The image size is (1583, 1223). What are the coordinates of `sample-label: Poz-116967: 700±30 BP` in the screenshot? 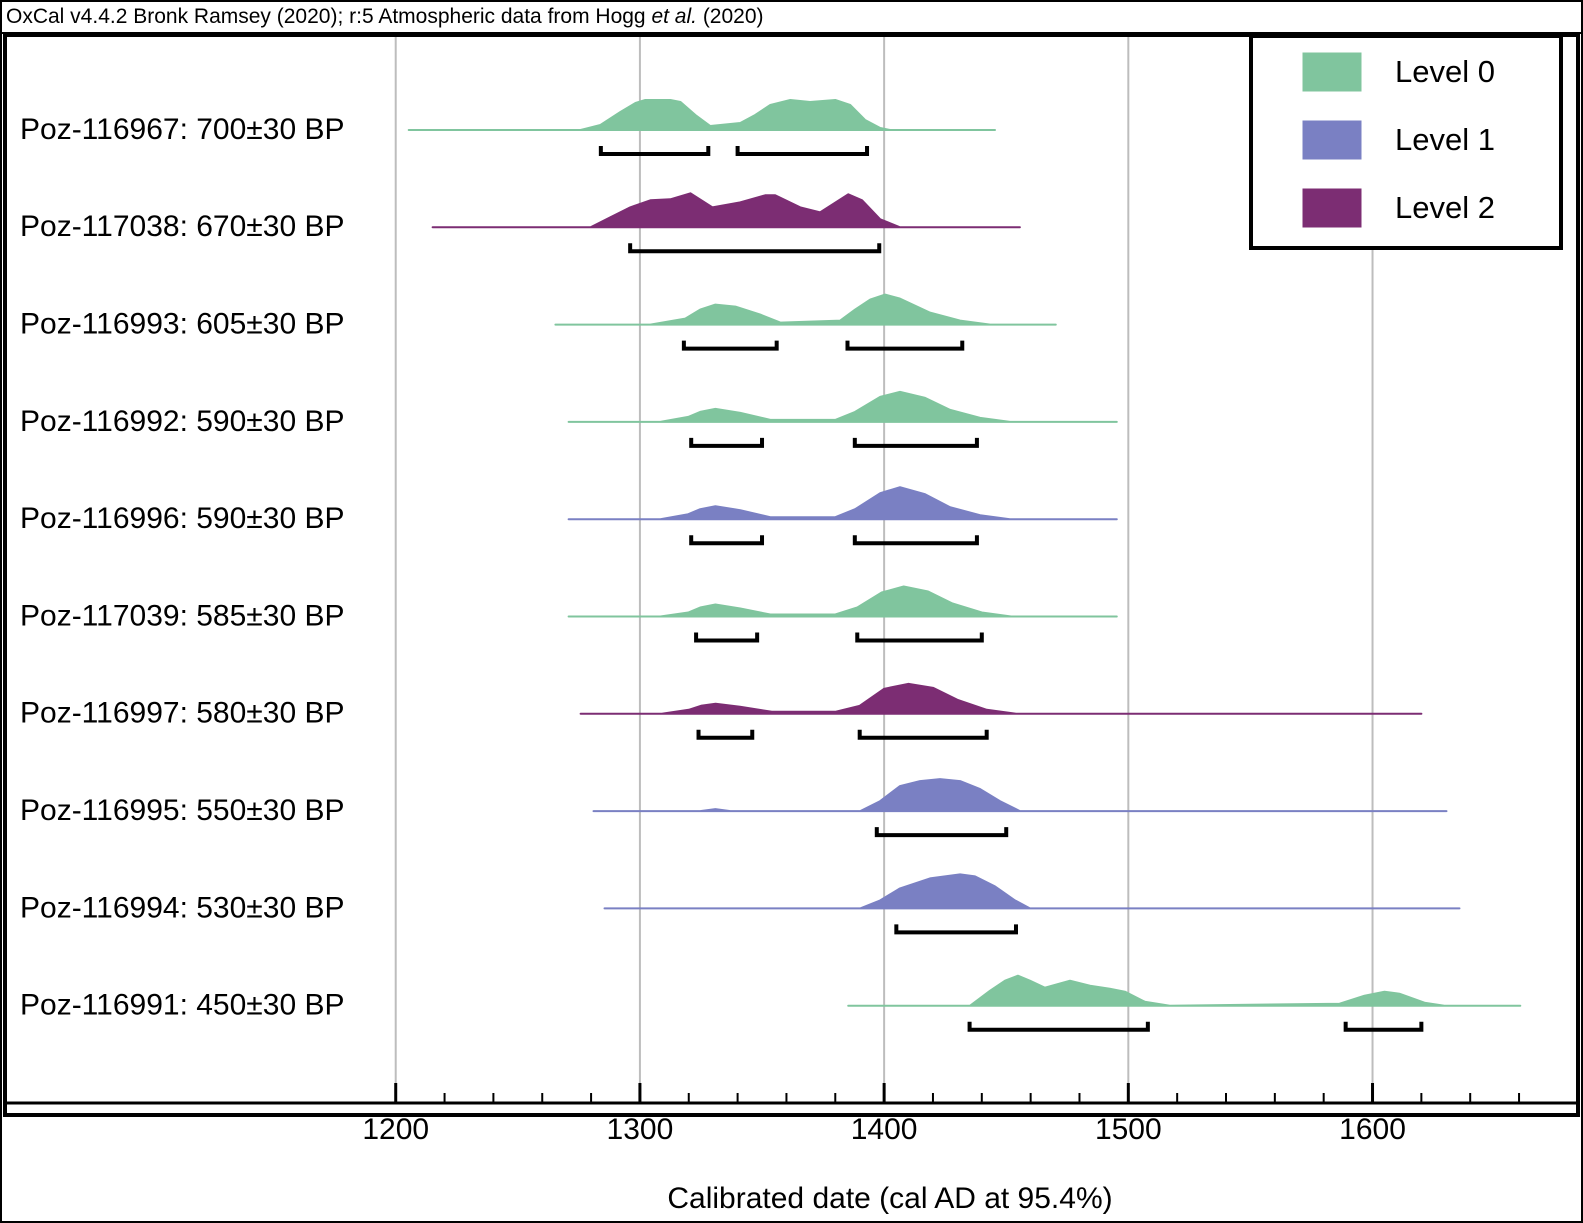 It's located at (182, 129).